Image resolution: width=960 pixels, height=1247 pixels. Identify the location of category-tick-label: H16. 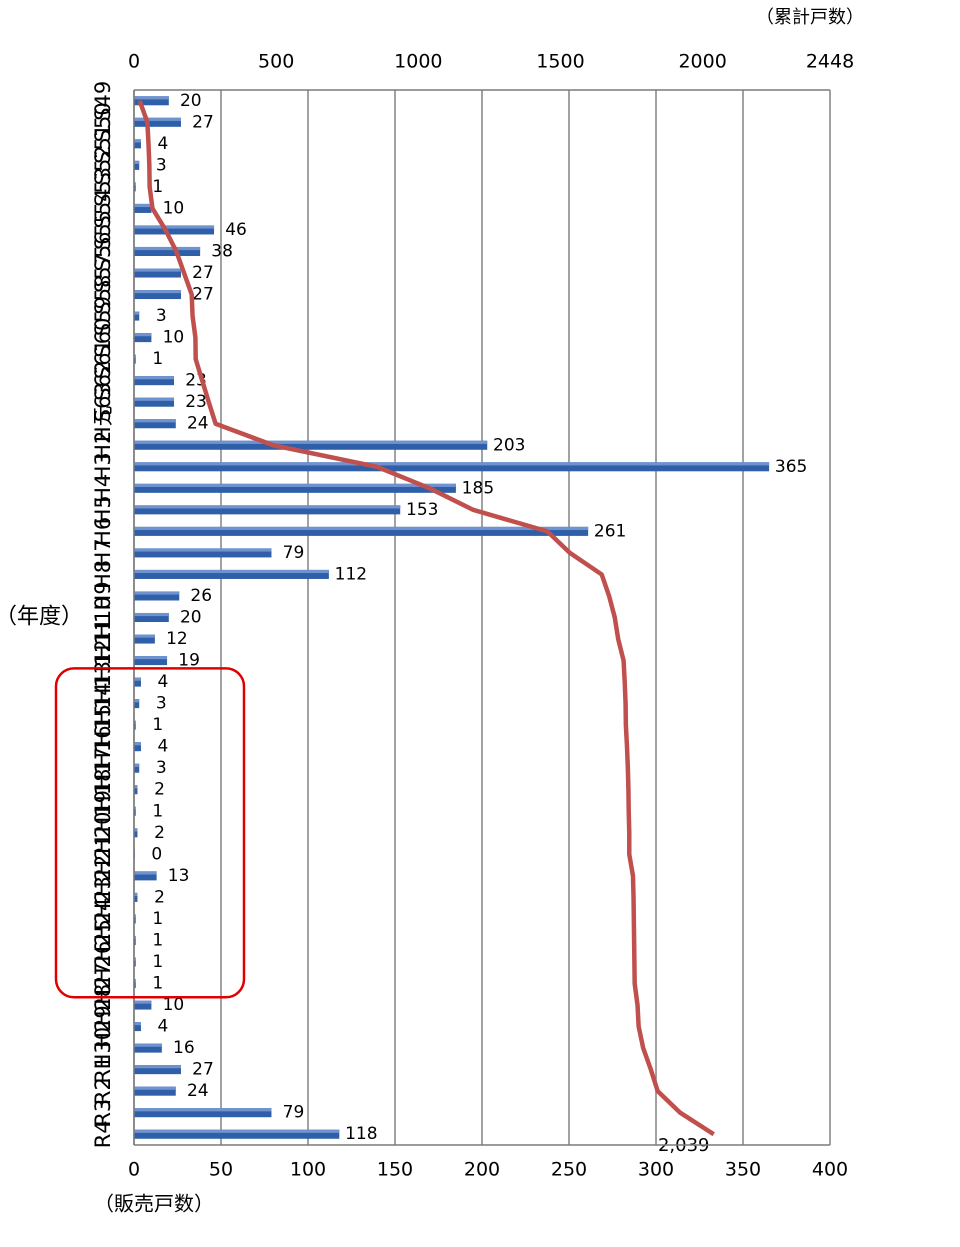
(103, 746).